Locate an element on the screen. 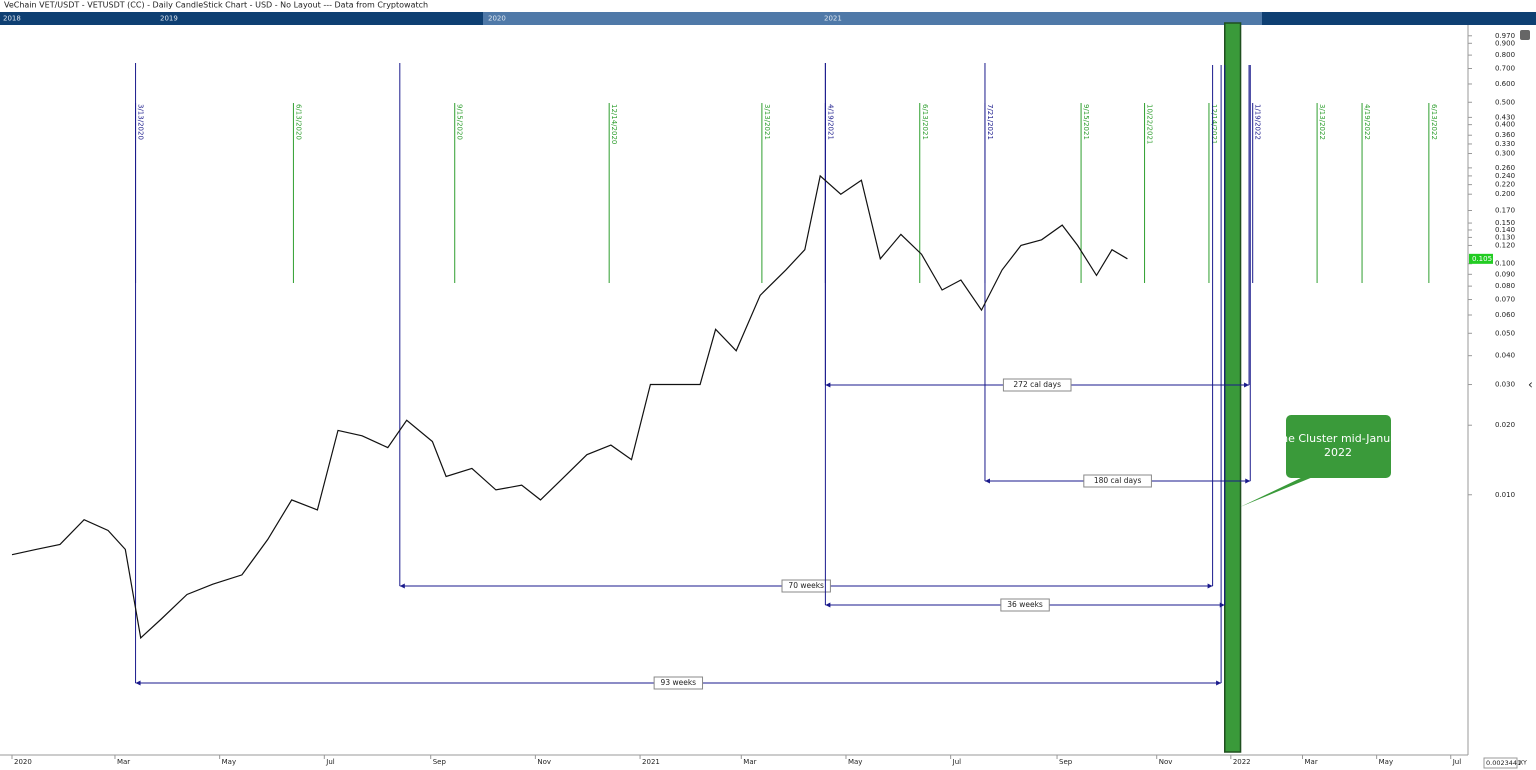  callout-text: Time Cluster mid-January 2022 is located at coordinates (1337, 445).